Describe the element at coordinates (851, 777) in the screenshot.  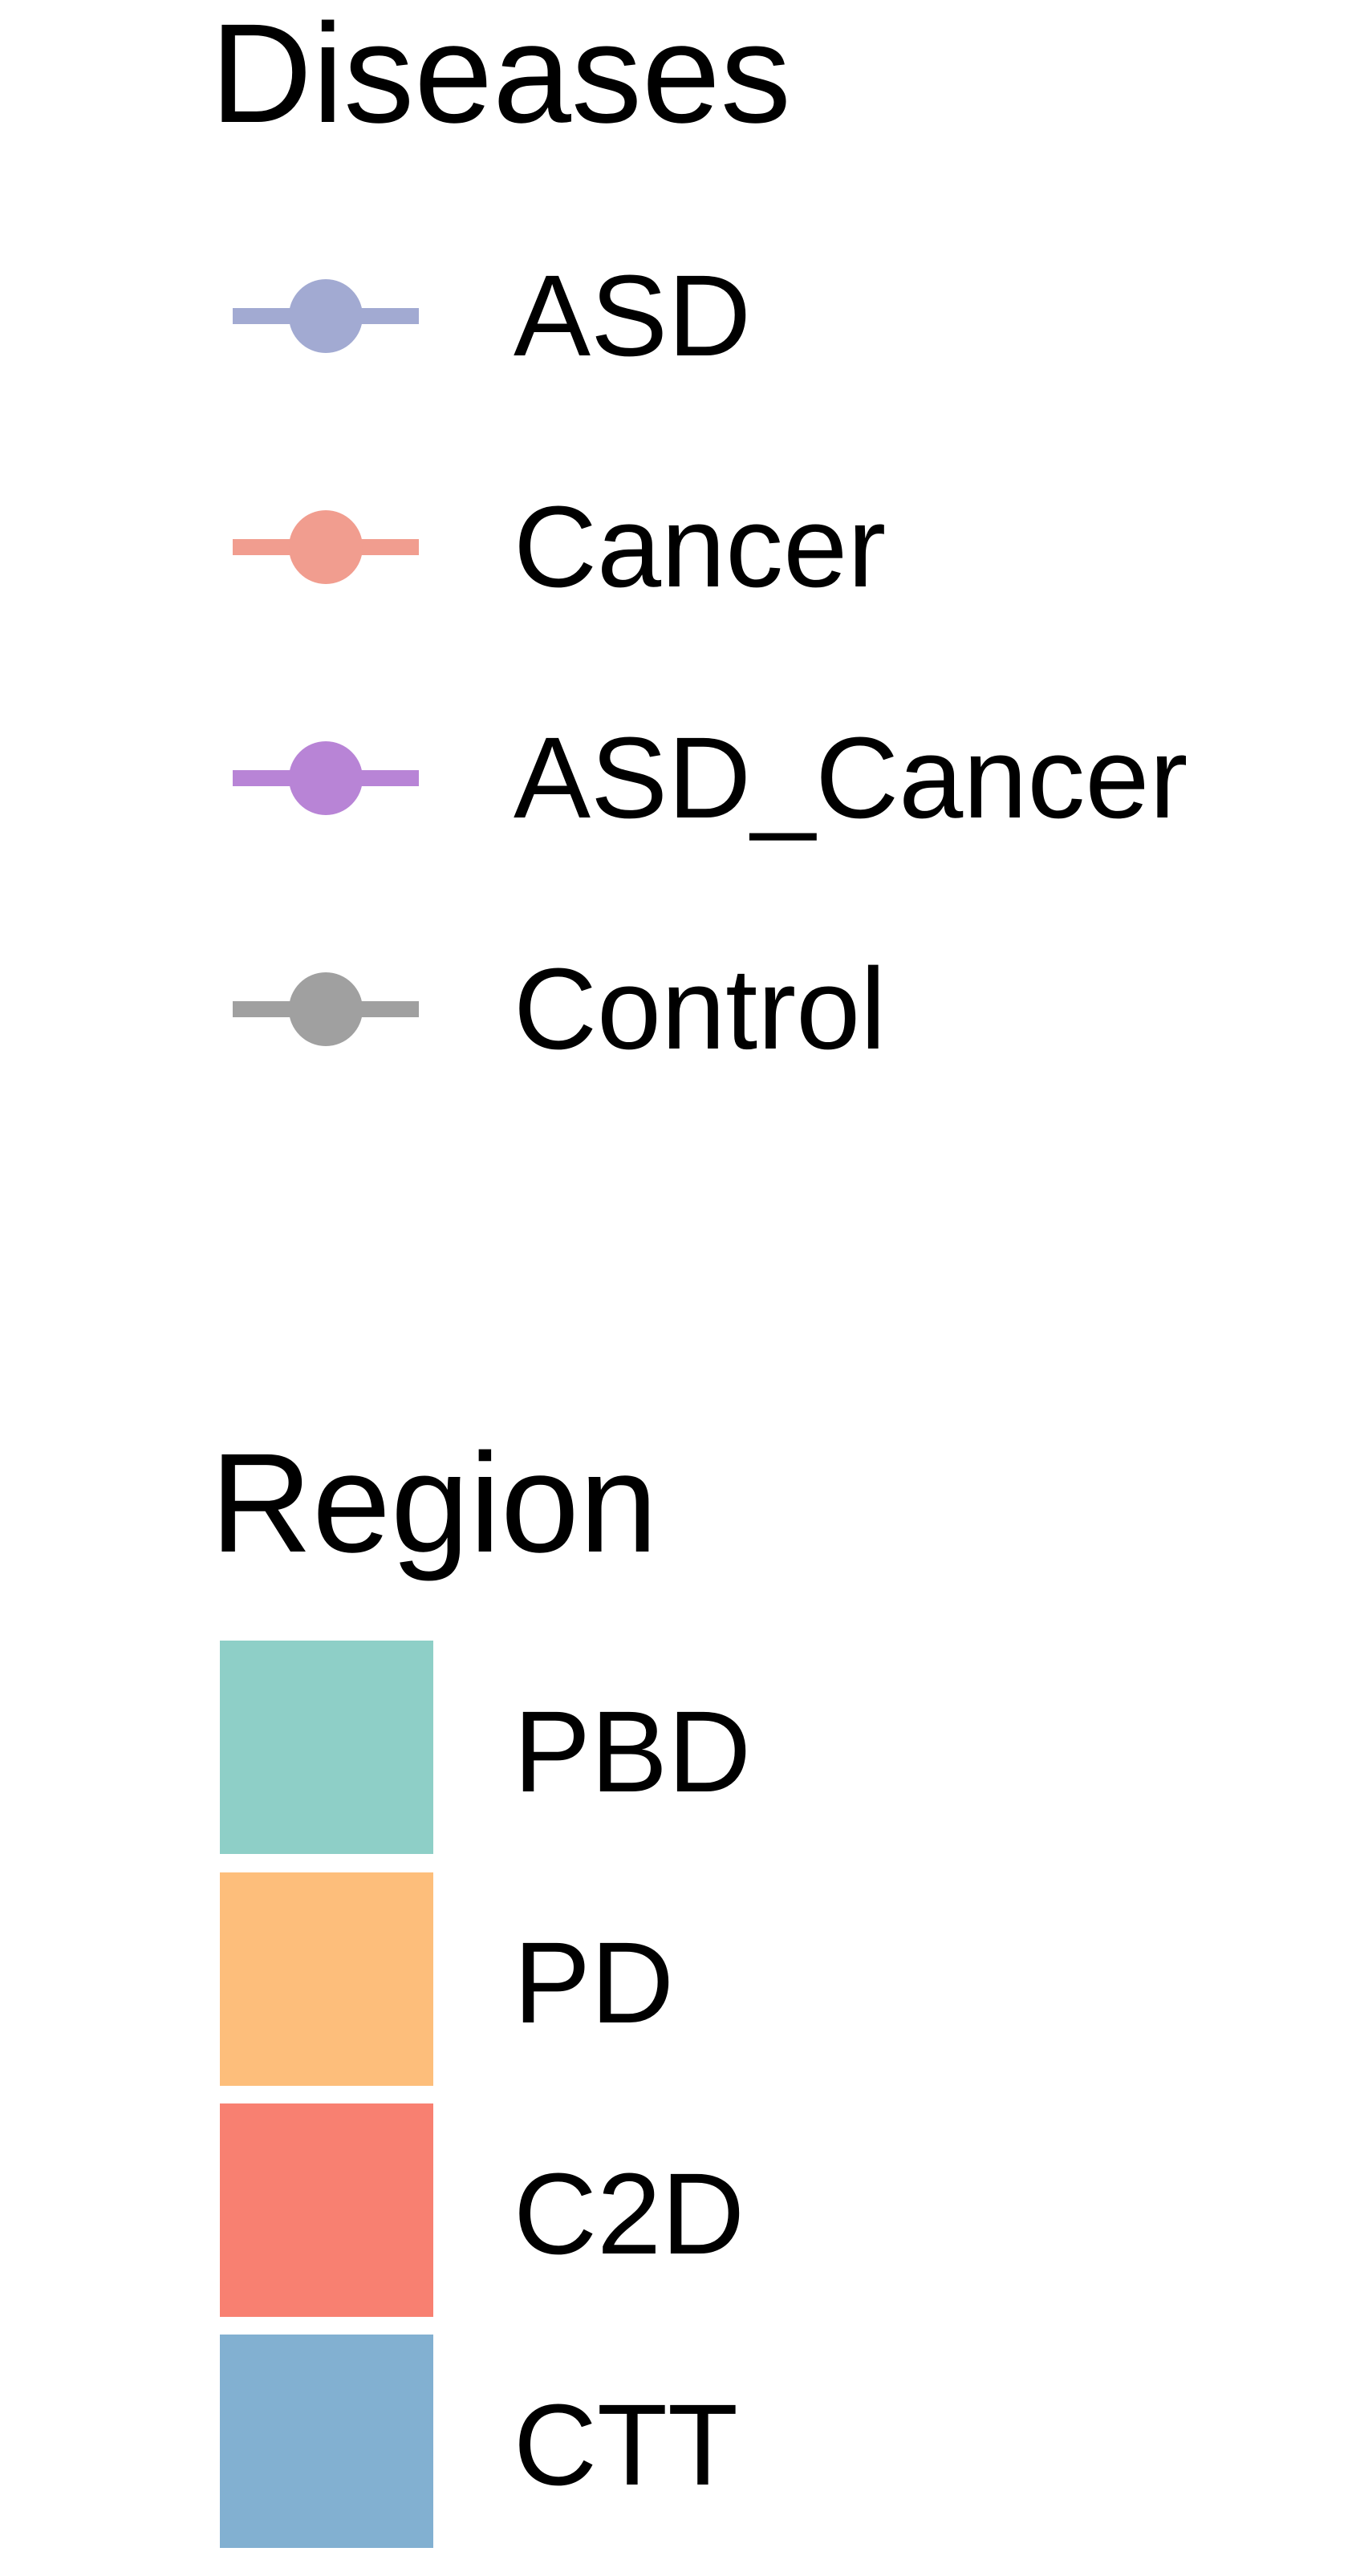
I see `legend-label-asd-cancer: ASD_Cancer` at that location.